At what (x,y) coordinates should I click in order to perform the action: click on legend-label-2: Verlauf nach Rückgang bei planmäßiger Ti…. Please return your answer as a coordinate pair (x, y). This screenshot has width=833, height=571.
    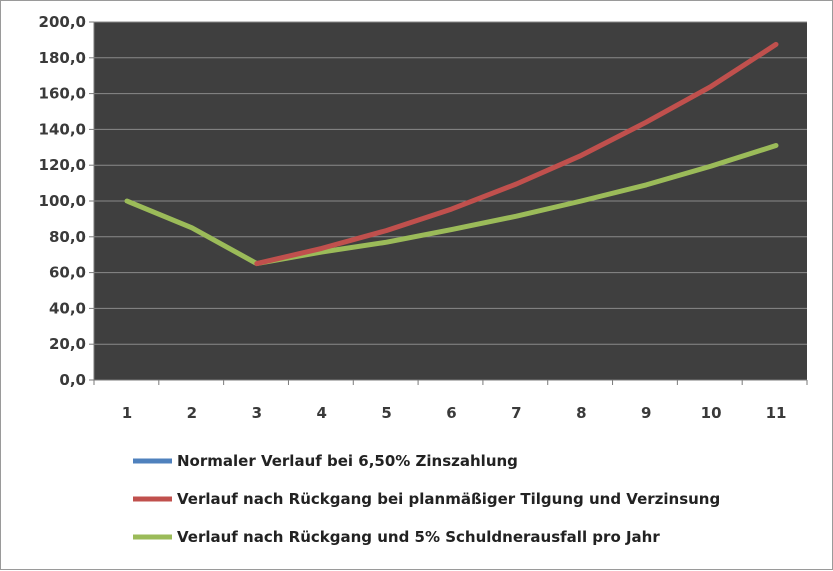
    Looking at the image, I should click on (448, 499).